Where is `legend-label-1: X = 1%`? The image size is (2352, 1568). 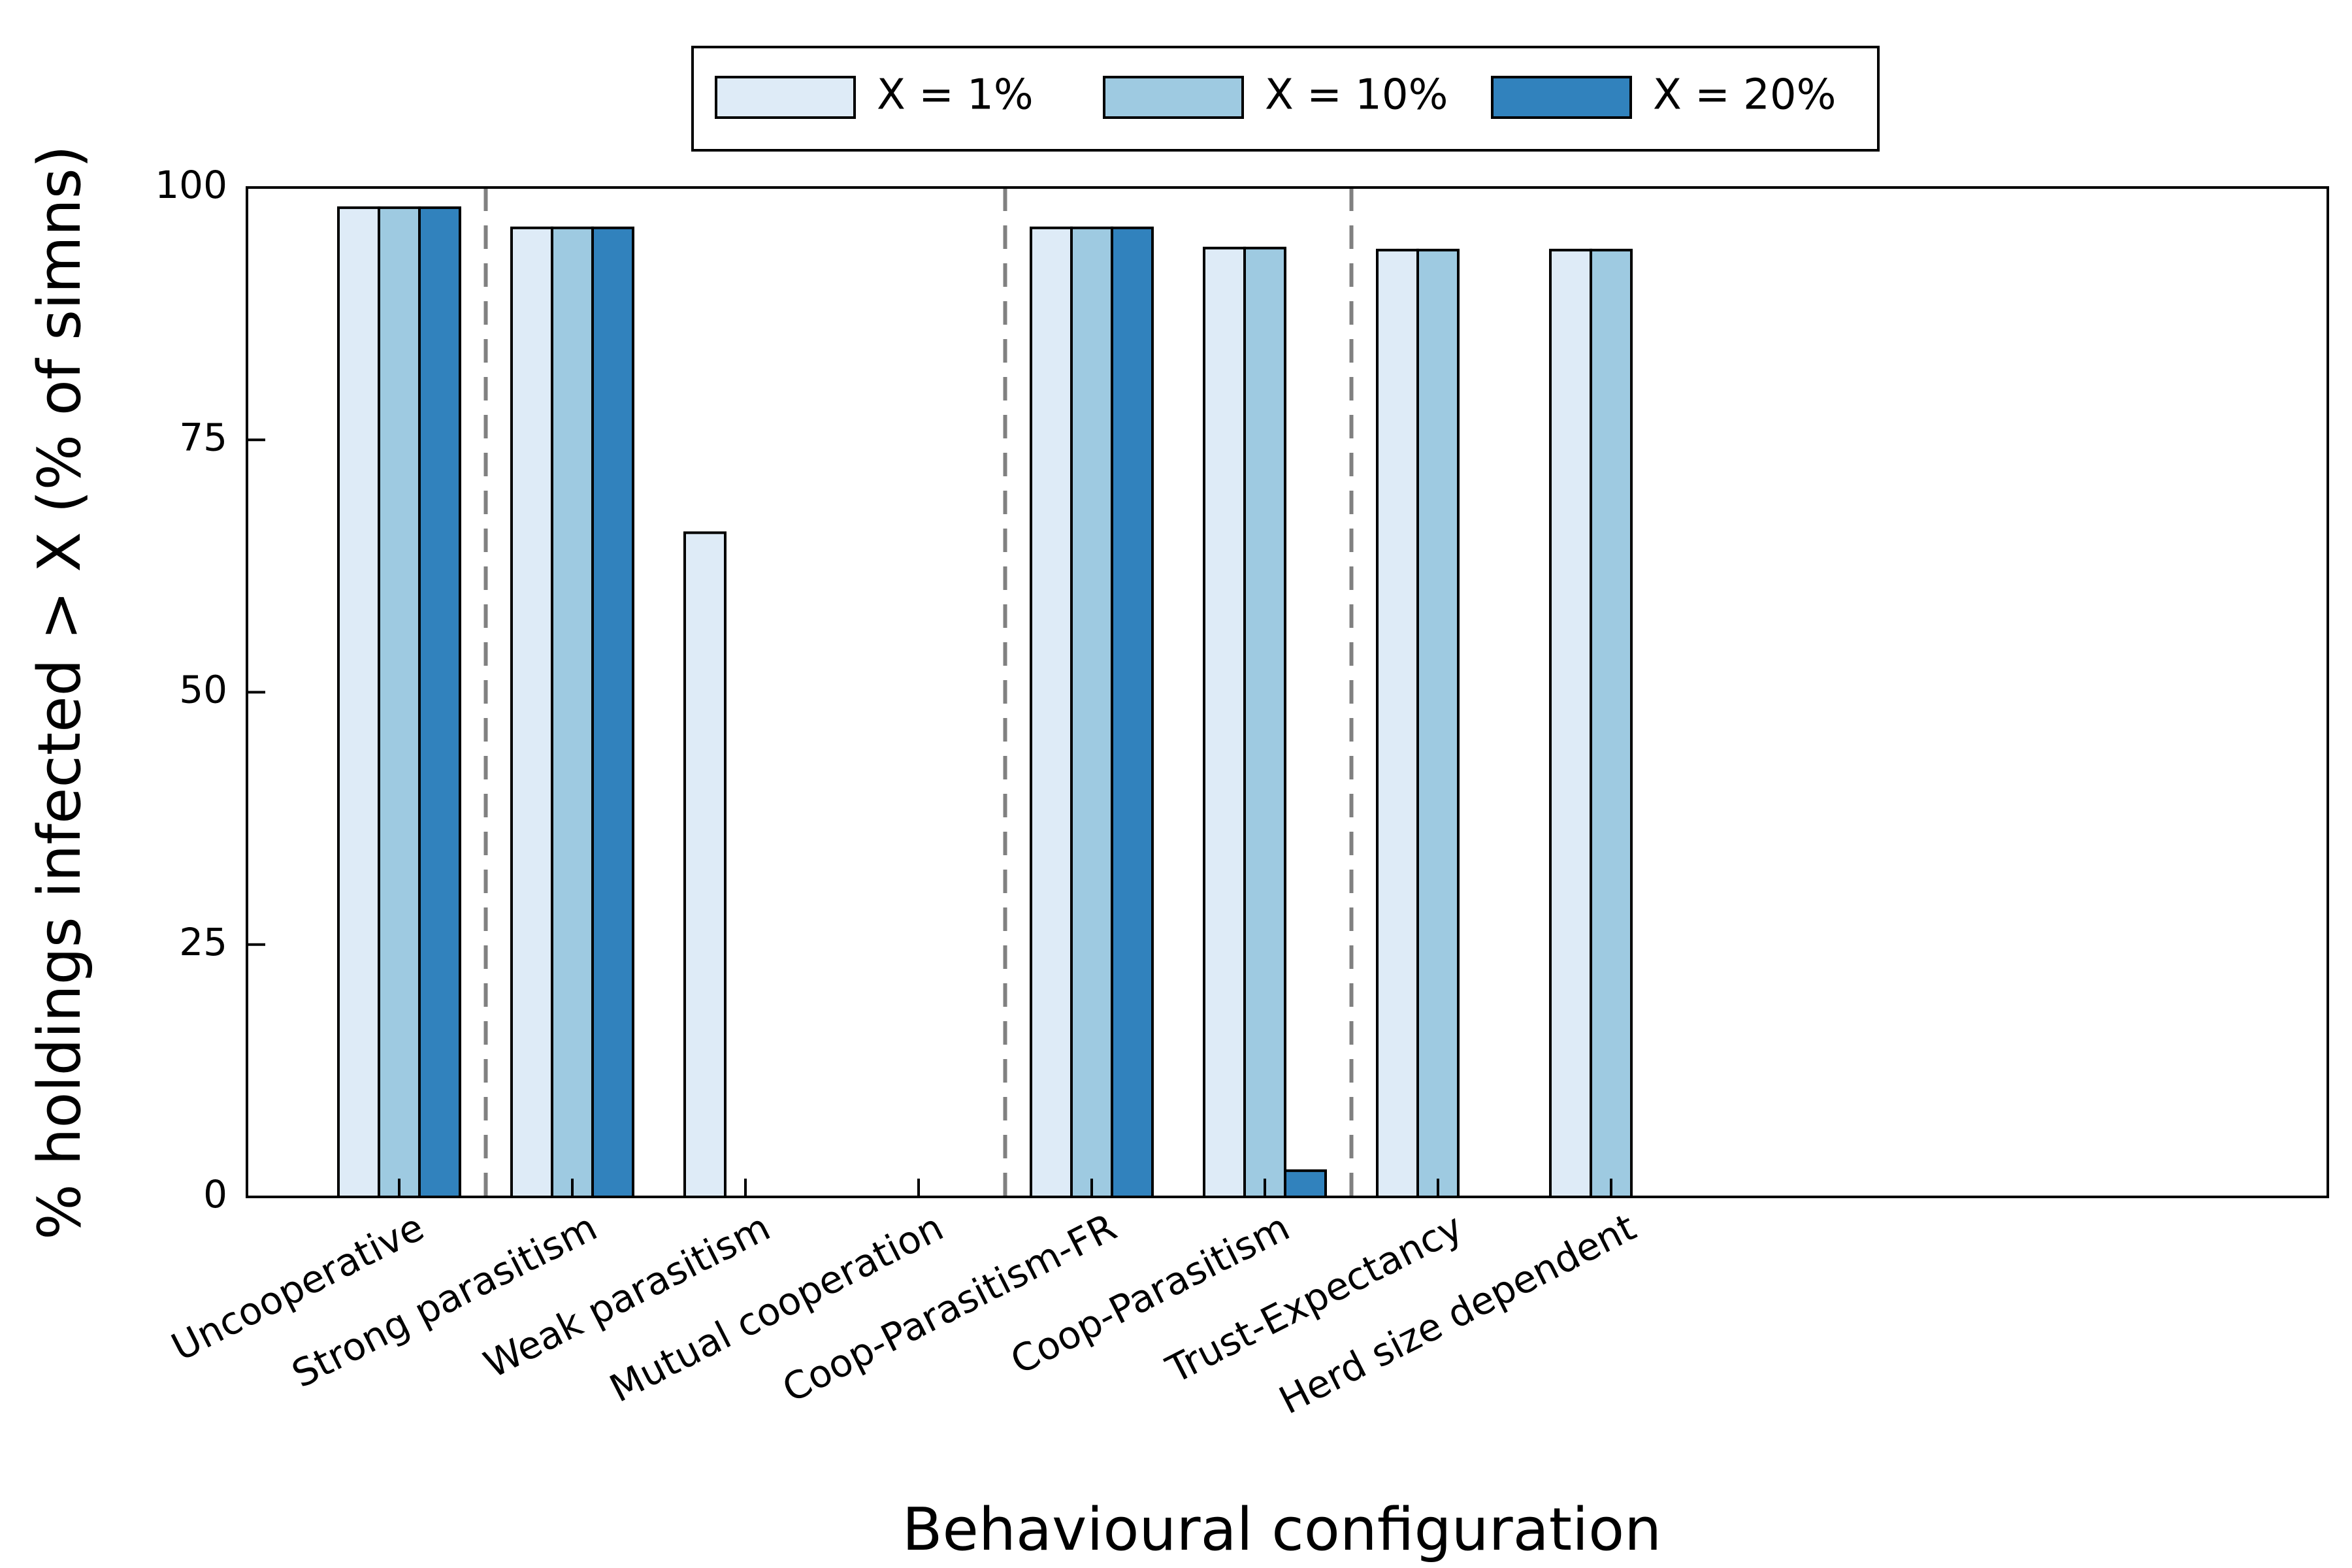
legend-label-1: X = 1% is located at coordinates (955, 95).